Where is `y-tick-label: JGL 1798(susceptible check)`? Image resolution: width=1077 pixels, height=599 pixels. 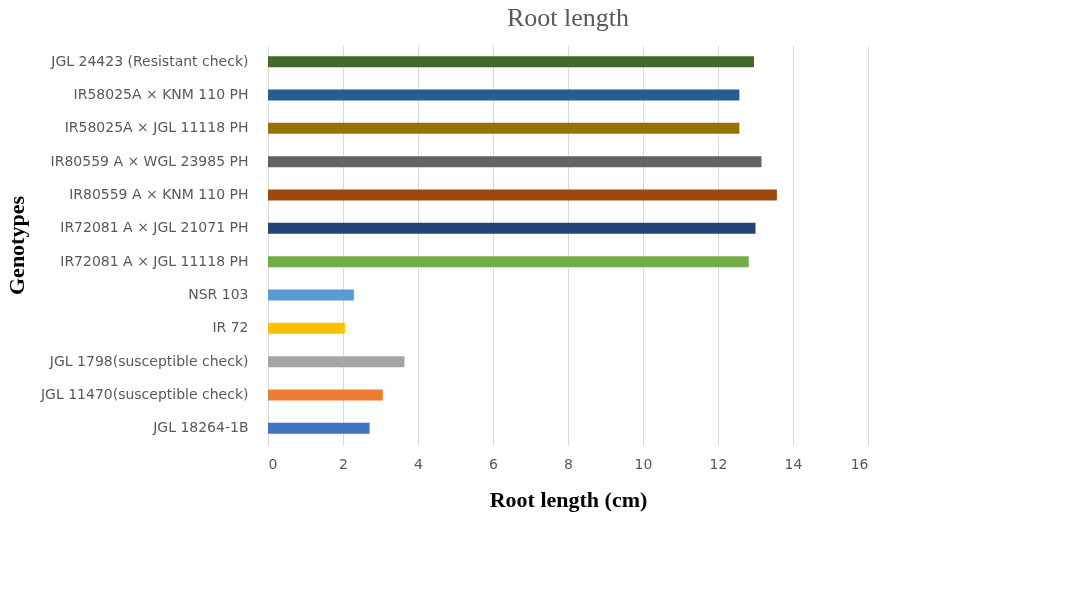
y-tick-label: JGL 1798(susceptible check) is located at coordinates (148, 360).